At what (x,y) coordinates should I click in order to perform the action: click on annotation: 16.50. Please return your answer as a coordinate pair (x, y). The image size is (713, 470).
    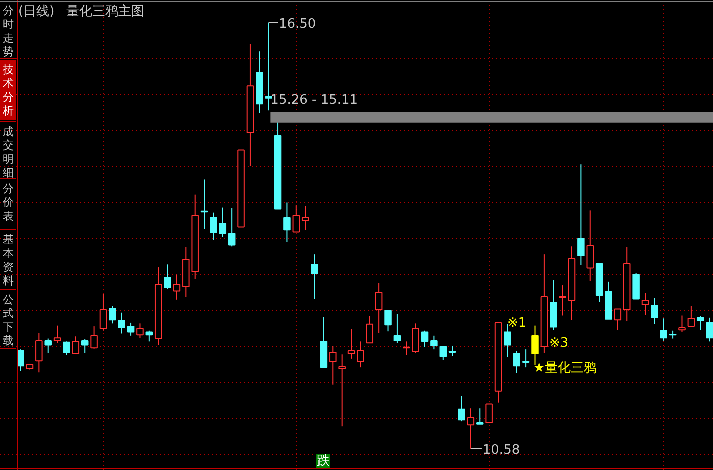
    Looking at the image, I should click on (297, 24).